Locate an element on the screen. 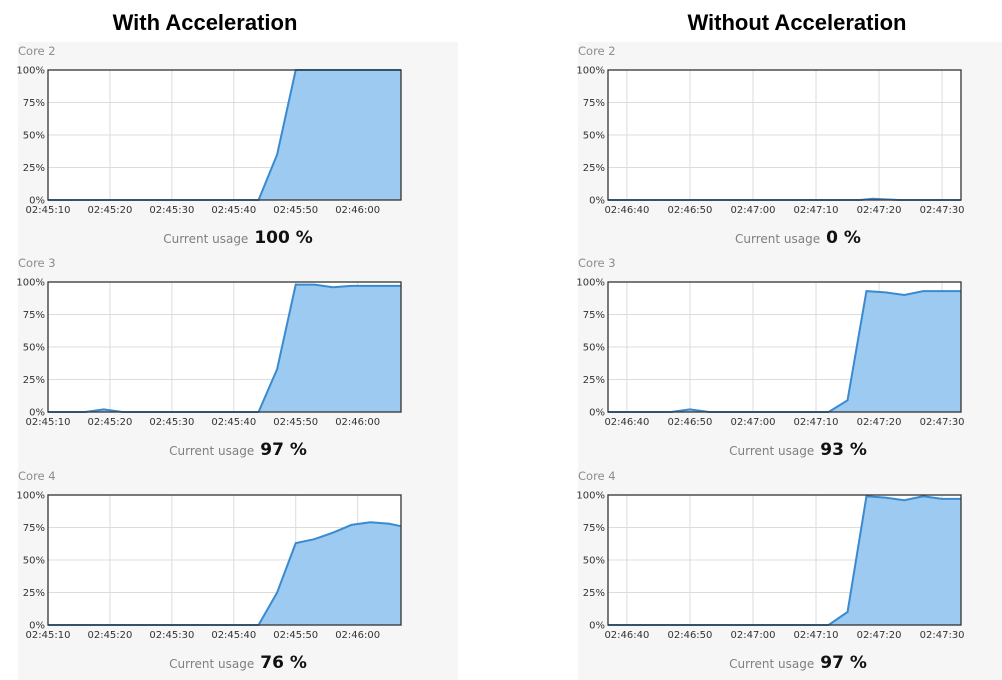 This screenshot has height=680, width=1002. with-acceleration-title: With Acceleration is located at coordinates (205, 22).